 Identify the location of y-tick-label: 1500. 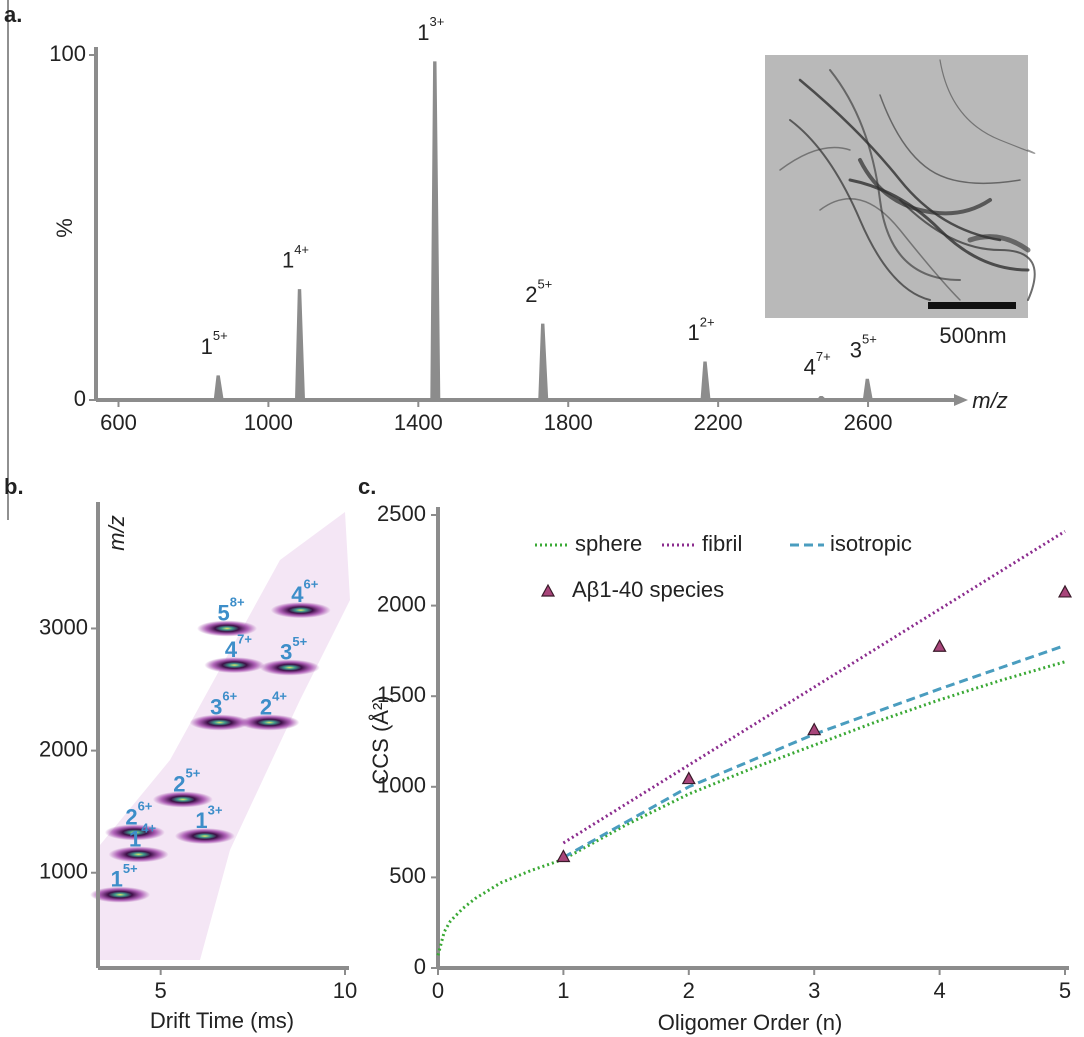
(401, 694).